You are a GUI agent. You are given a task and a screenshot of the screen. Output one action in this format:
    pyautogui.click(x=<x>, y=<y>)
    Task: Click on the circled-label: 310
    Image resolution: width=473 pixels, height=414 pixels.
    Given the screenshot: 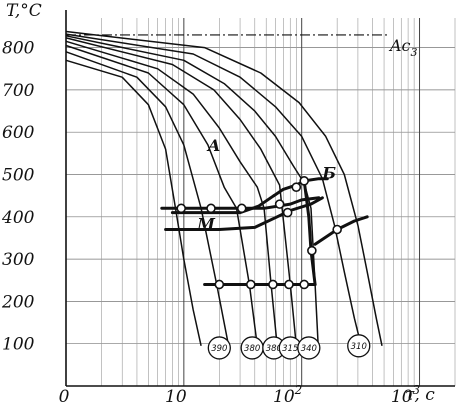 What is the action you would take?
    pyautogui.click(x=359, y=347)
    